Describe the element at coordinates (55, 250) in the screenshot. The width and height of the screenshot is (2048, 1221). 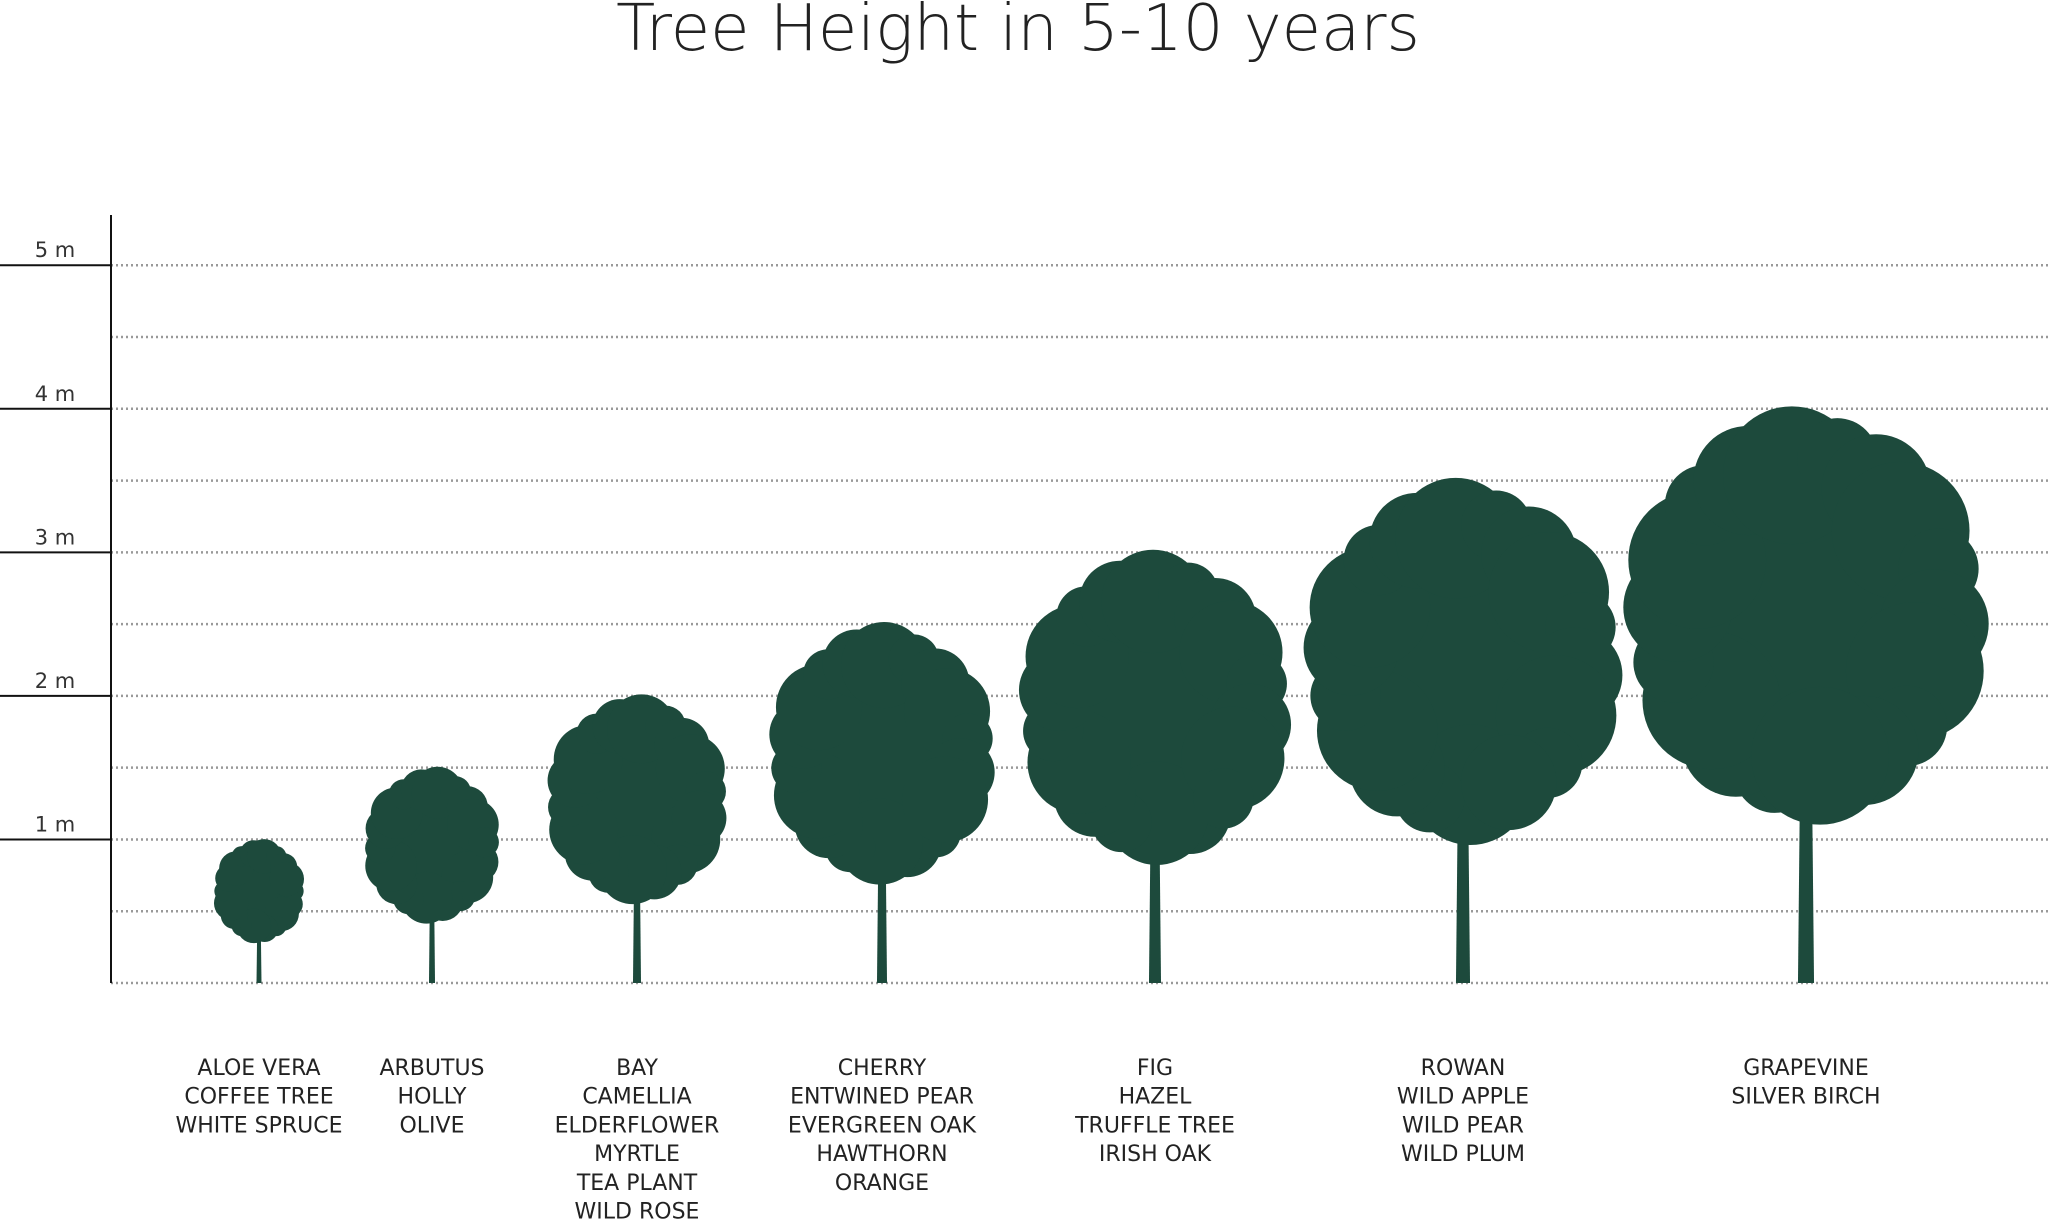
I see `y-tick-label: 5 m` at that location.